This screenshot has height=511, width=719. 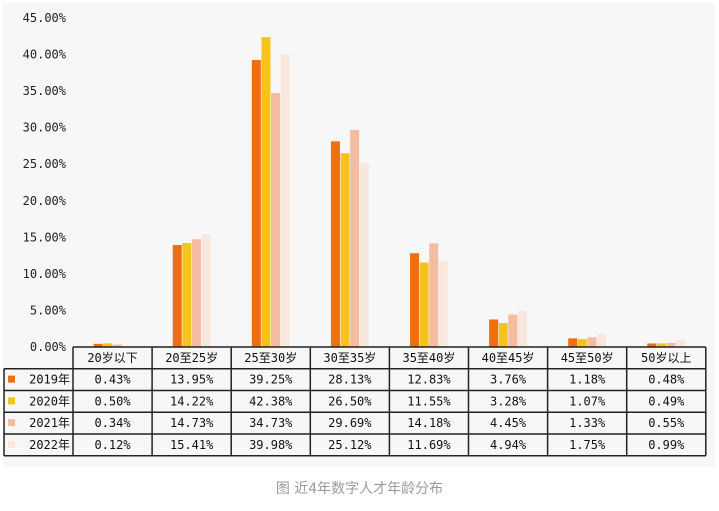 What do you see at coordinates (666, 445) in the screenshot?
I see `data-label: 0.99%` at bounding box center [666, 445].